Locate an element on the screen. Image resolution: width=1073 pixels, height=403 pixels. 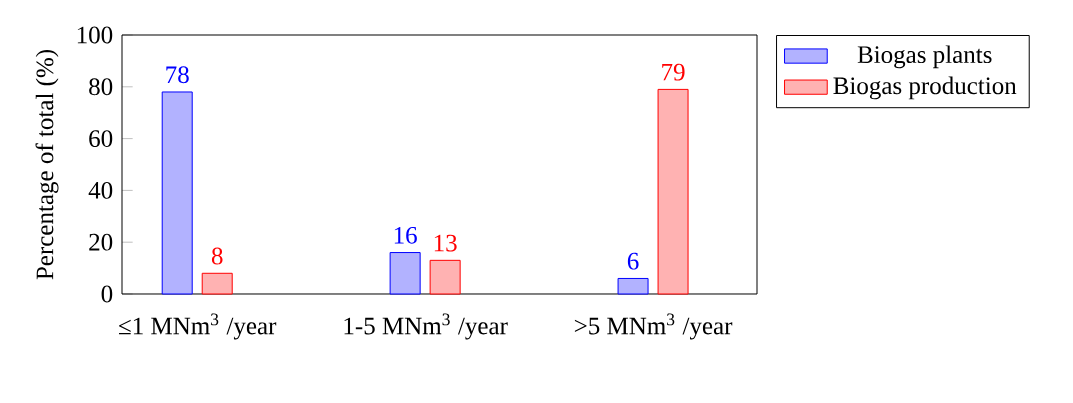
y-tick-label: 100 is located at coordinates (95, 35).